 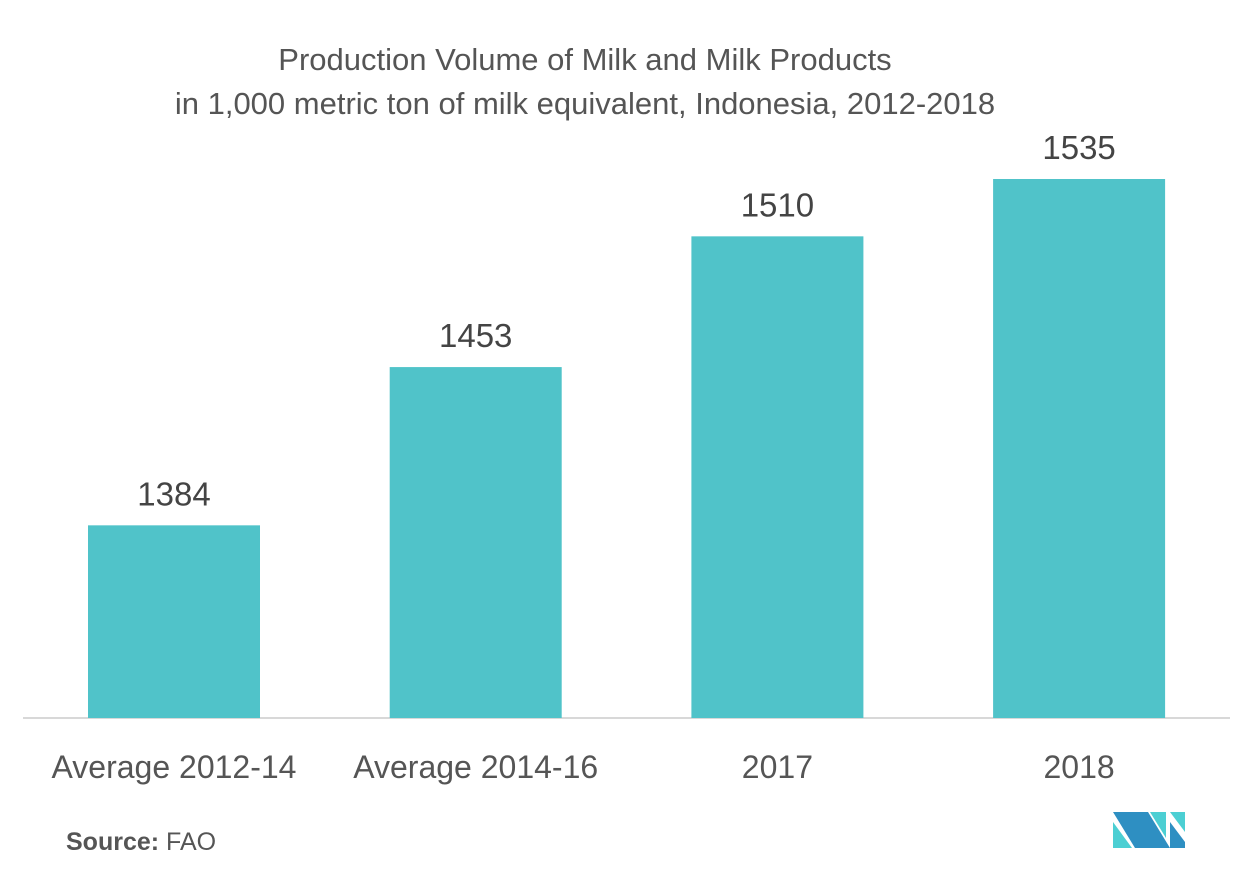 I want to click on data-label: 1453, so click(x=475, y=335).